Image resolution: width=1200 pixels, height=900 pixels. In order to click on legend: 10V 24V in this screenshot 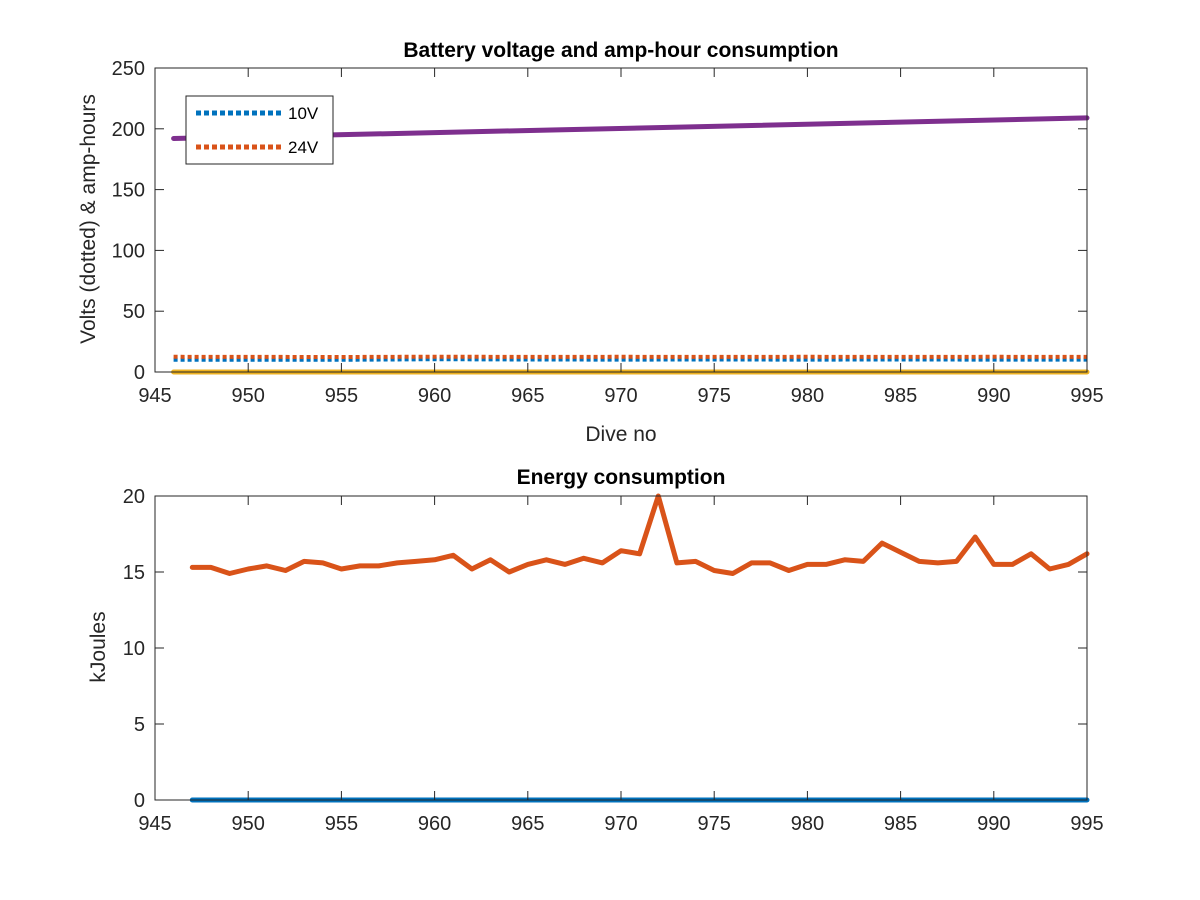, I will do `click(259, 130)`.